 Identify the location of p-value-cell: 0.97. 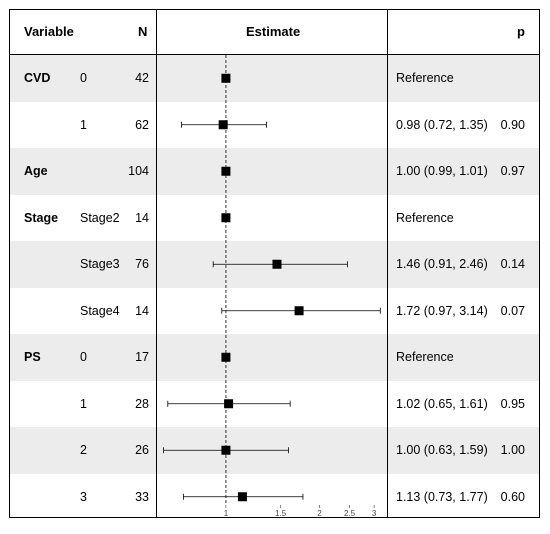
(512, 171).